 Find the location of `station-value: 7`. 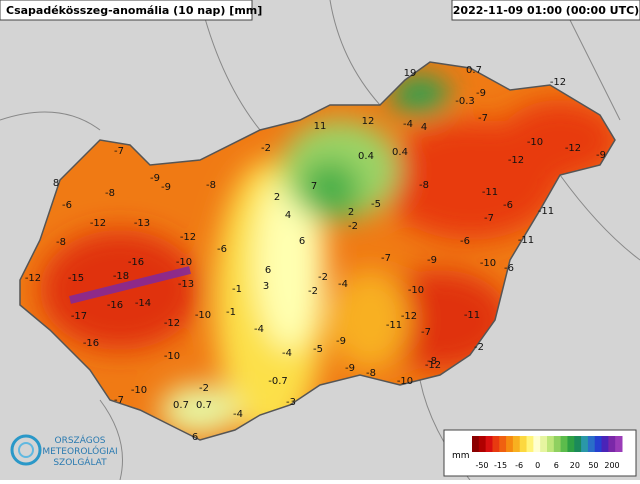

station-value: 7 is located at coordinates (314, 186).